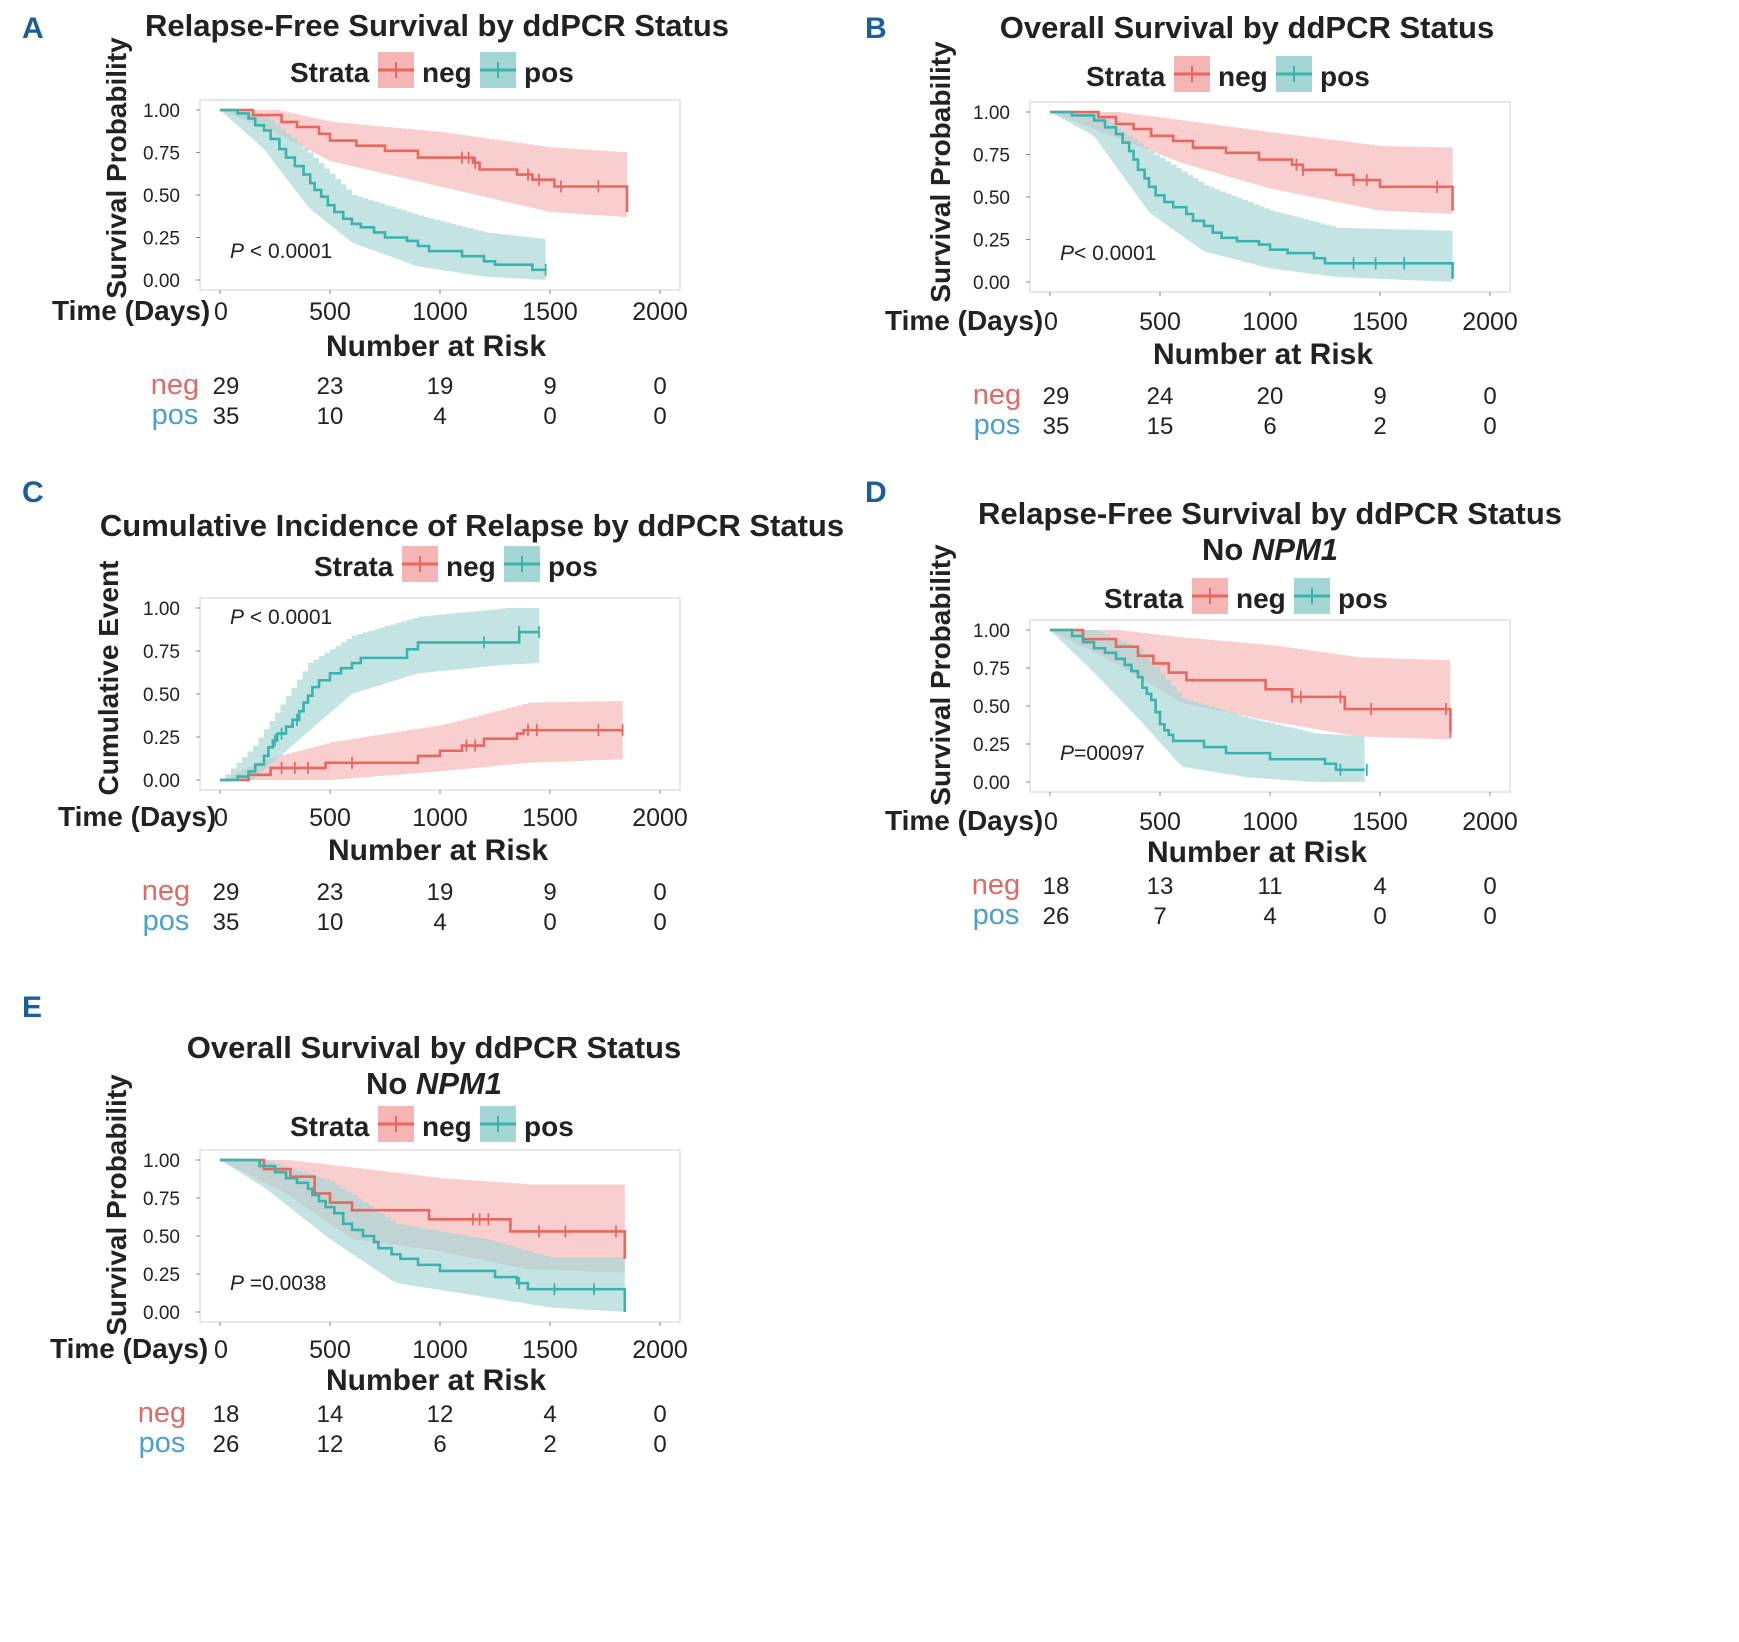  Describe the element at coordinates (1269, 426) in the screenshot. I see `risk-count: 6` at that location.